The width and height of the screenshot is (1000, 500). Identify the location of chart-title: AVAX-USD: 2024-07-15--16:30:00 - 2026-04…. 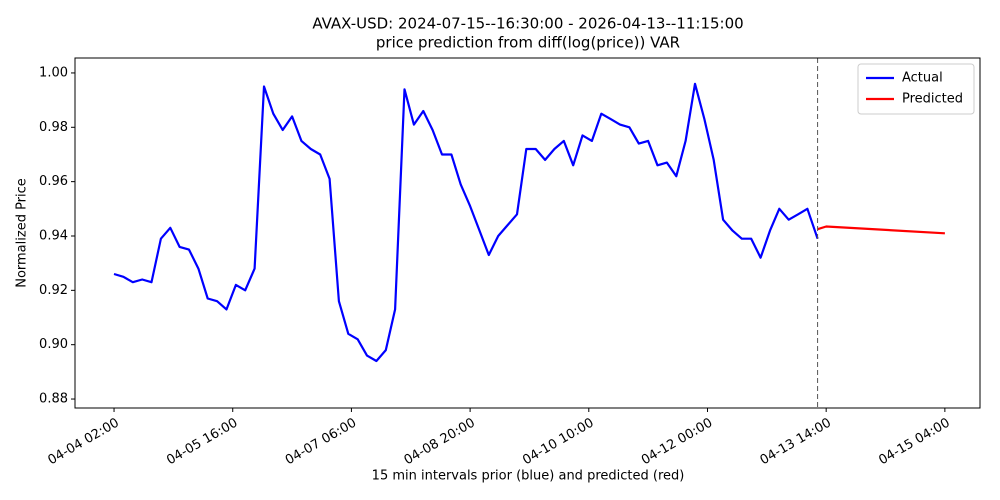
(527, 24).